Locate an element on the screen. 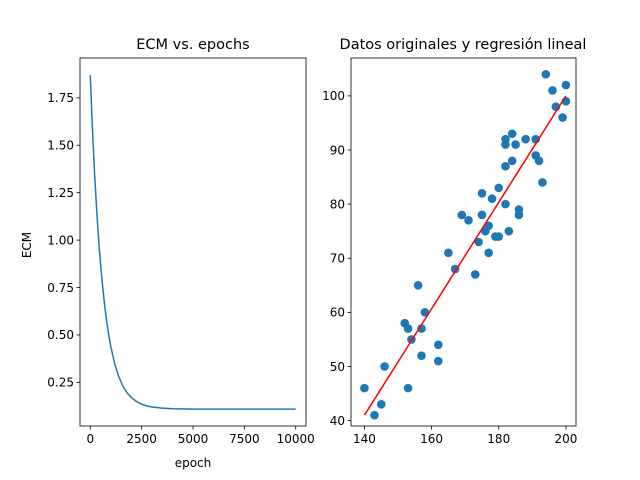  regression-y-tick-label: 70 is located at coordinates (337, 259).